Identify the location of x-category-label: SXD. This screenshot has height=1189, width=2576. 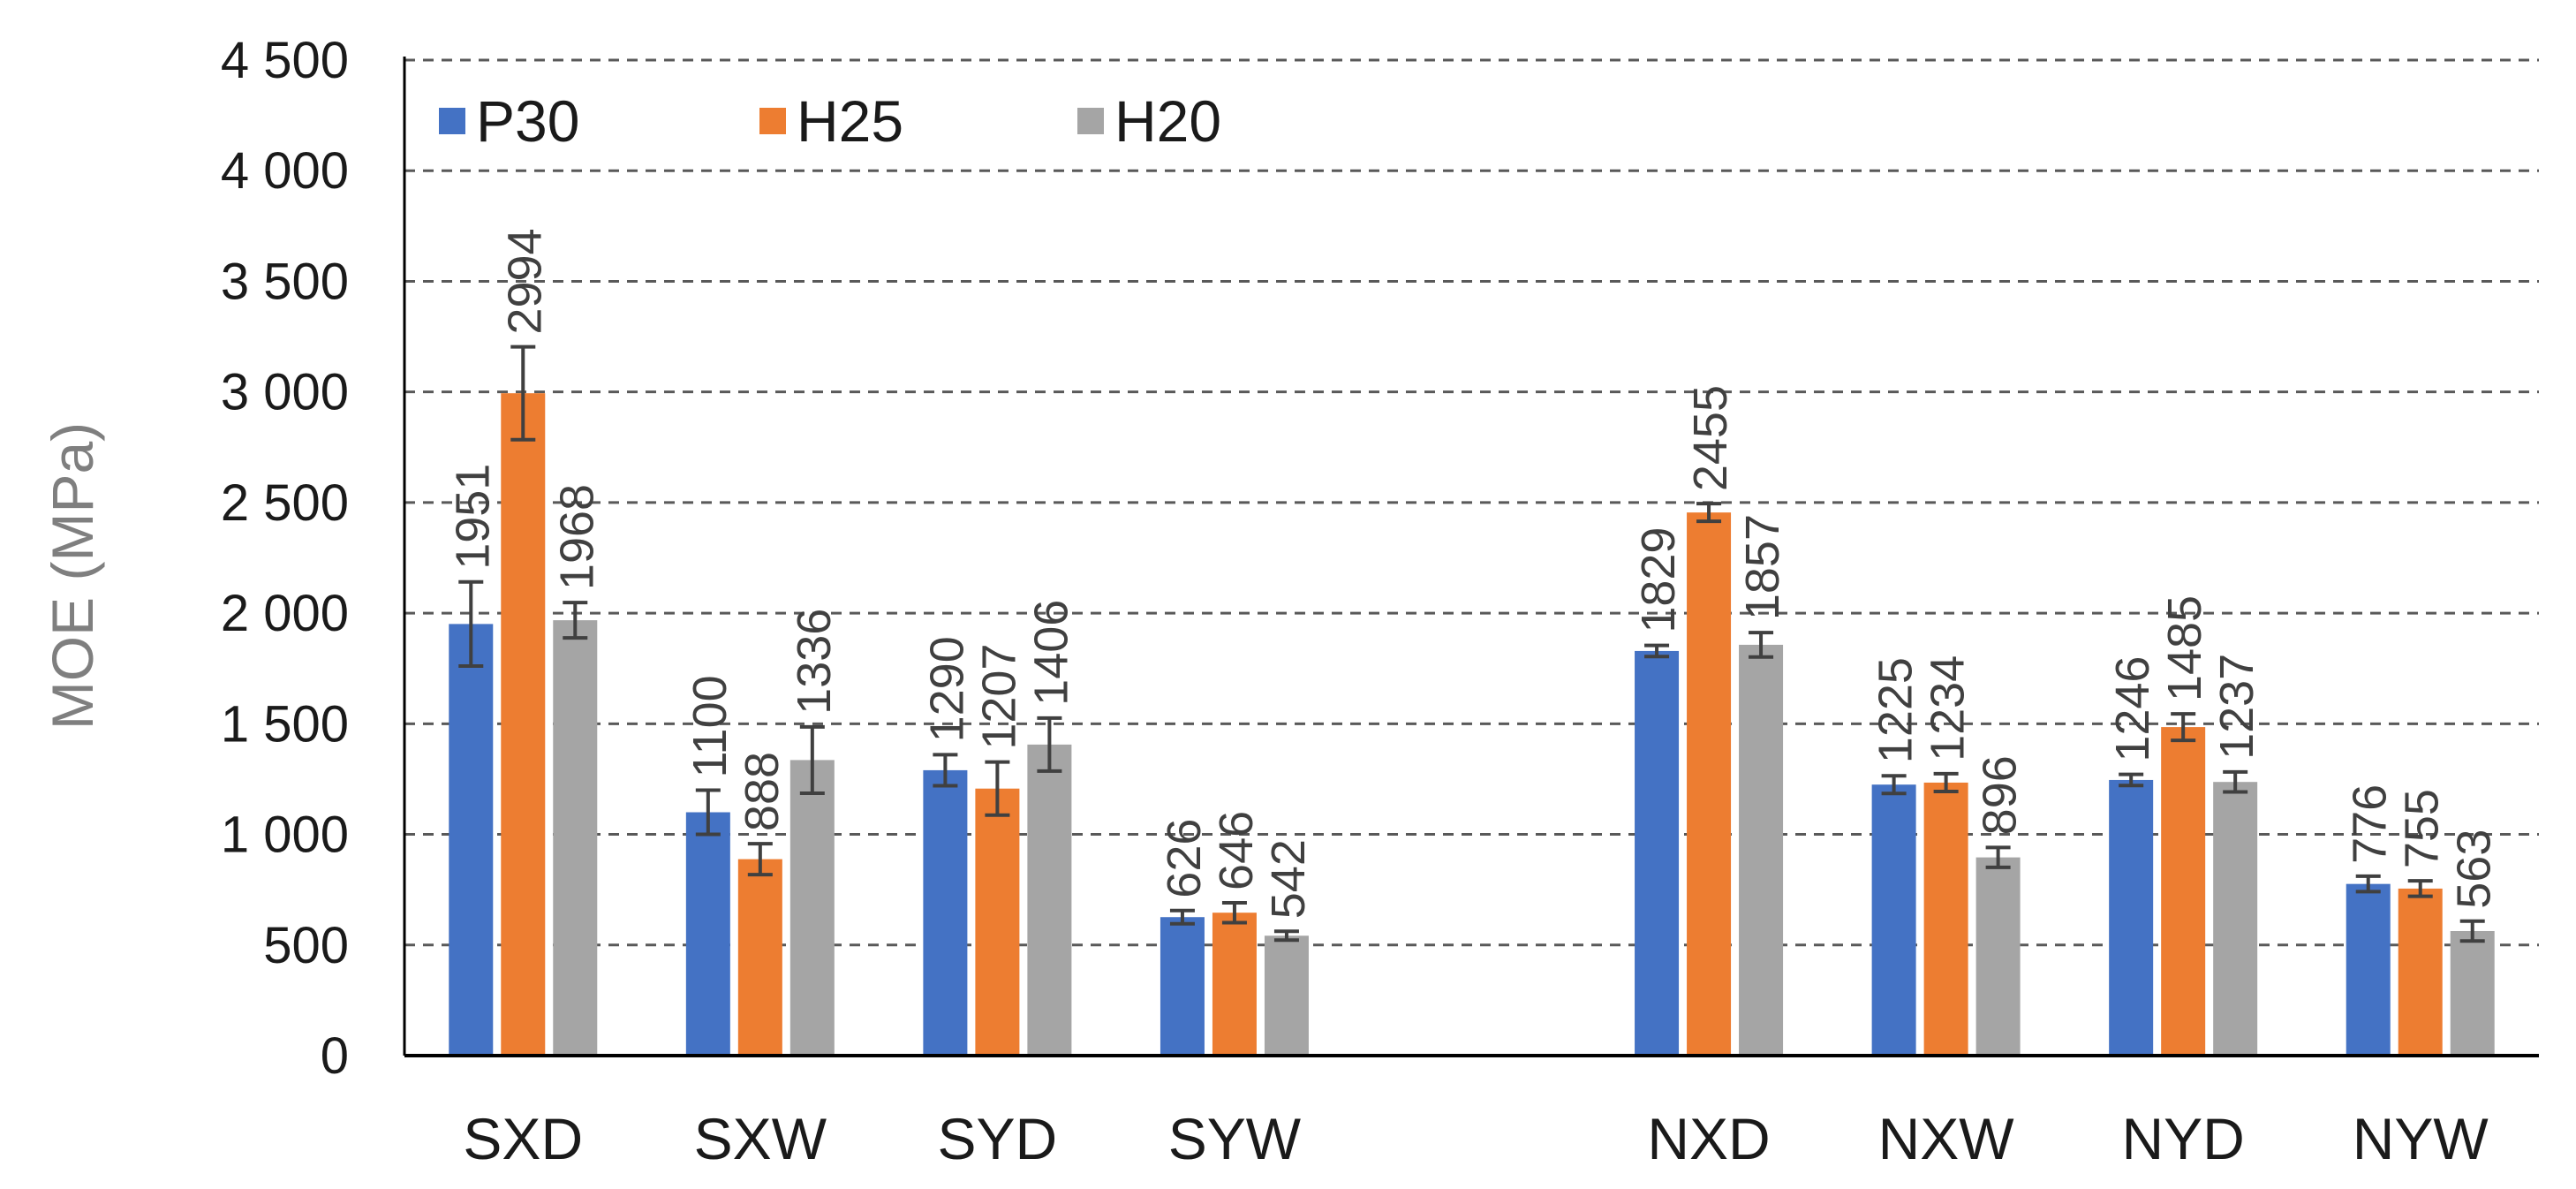
(523, 1138).